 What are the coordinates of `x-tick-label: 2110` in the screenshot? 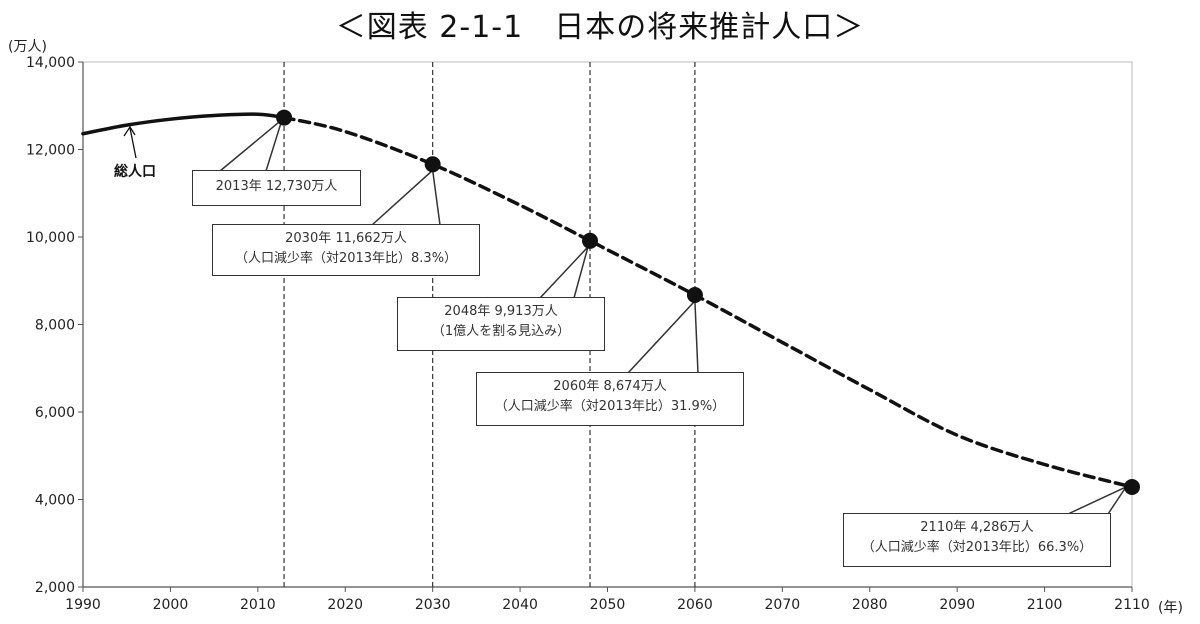 It's located at (1132, 605).